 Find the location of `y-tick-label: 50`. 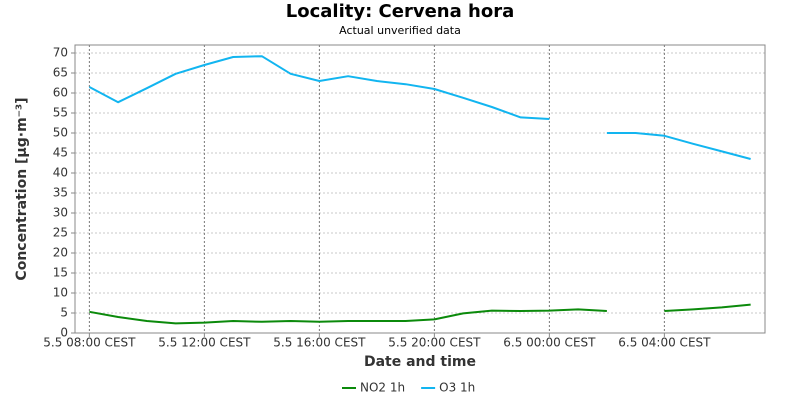

y-tick-label: 50 is located at coordinates (60, 133).